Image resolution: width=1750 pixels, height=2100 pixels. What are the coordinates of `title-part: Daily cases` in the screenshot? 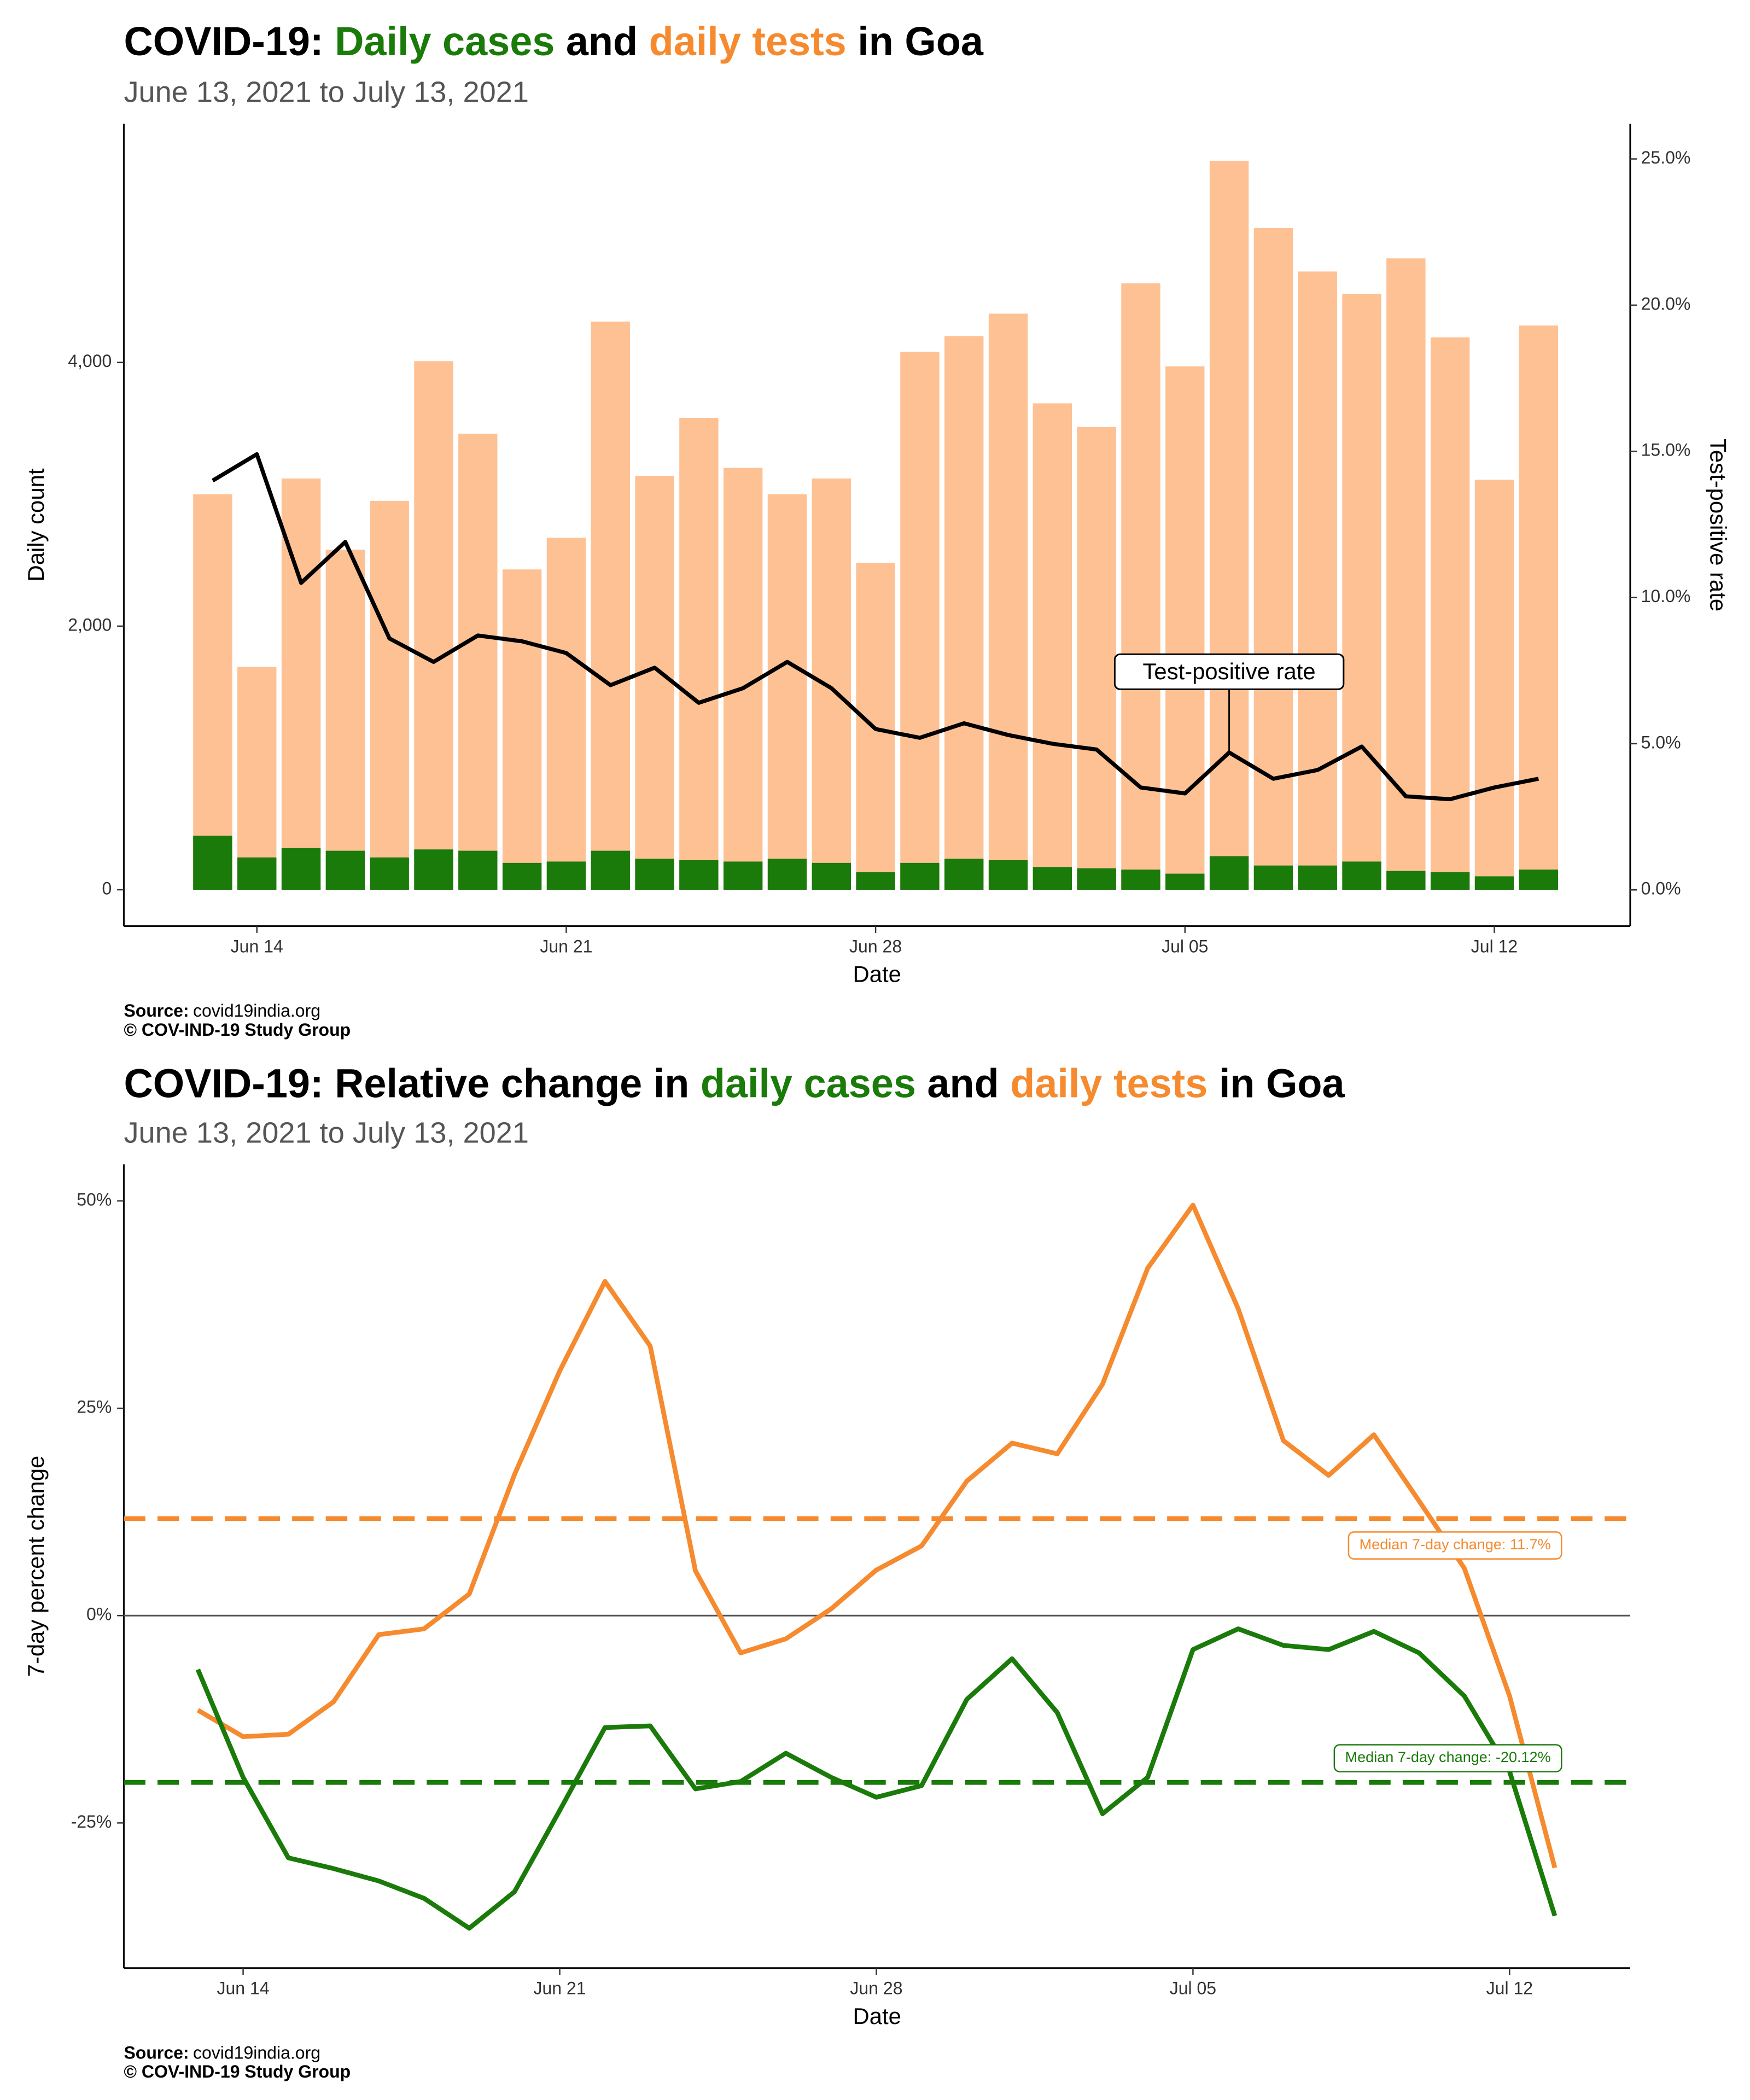 It's located at (445, 41).